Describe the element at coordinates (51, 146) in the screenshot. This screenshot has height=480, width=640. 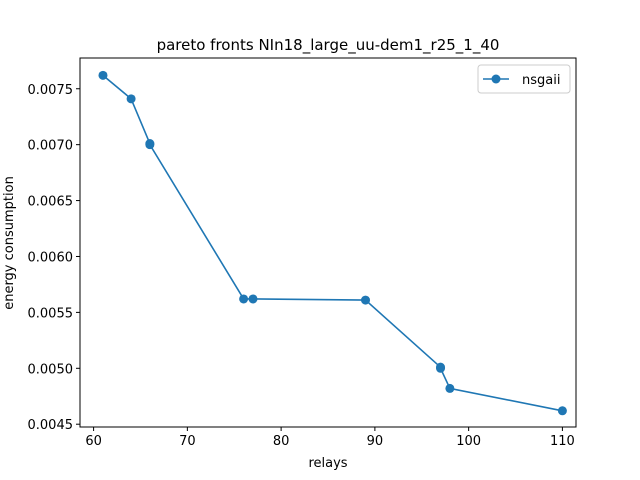
I see `y-tick-label: 0.0070` at that location.